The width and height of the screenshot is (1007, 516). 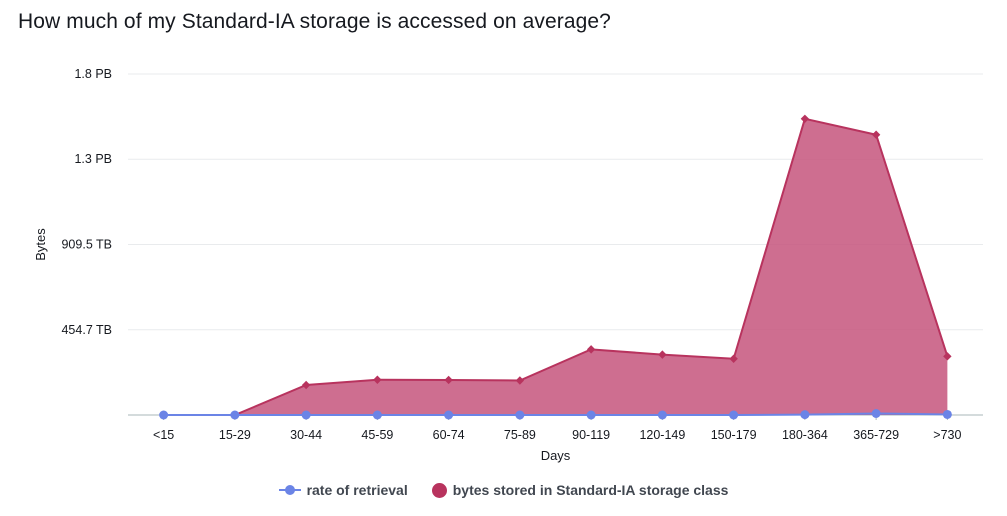 I want to click on x-tick-label: 75-89, so click(x=520, y=435).